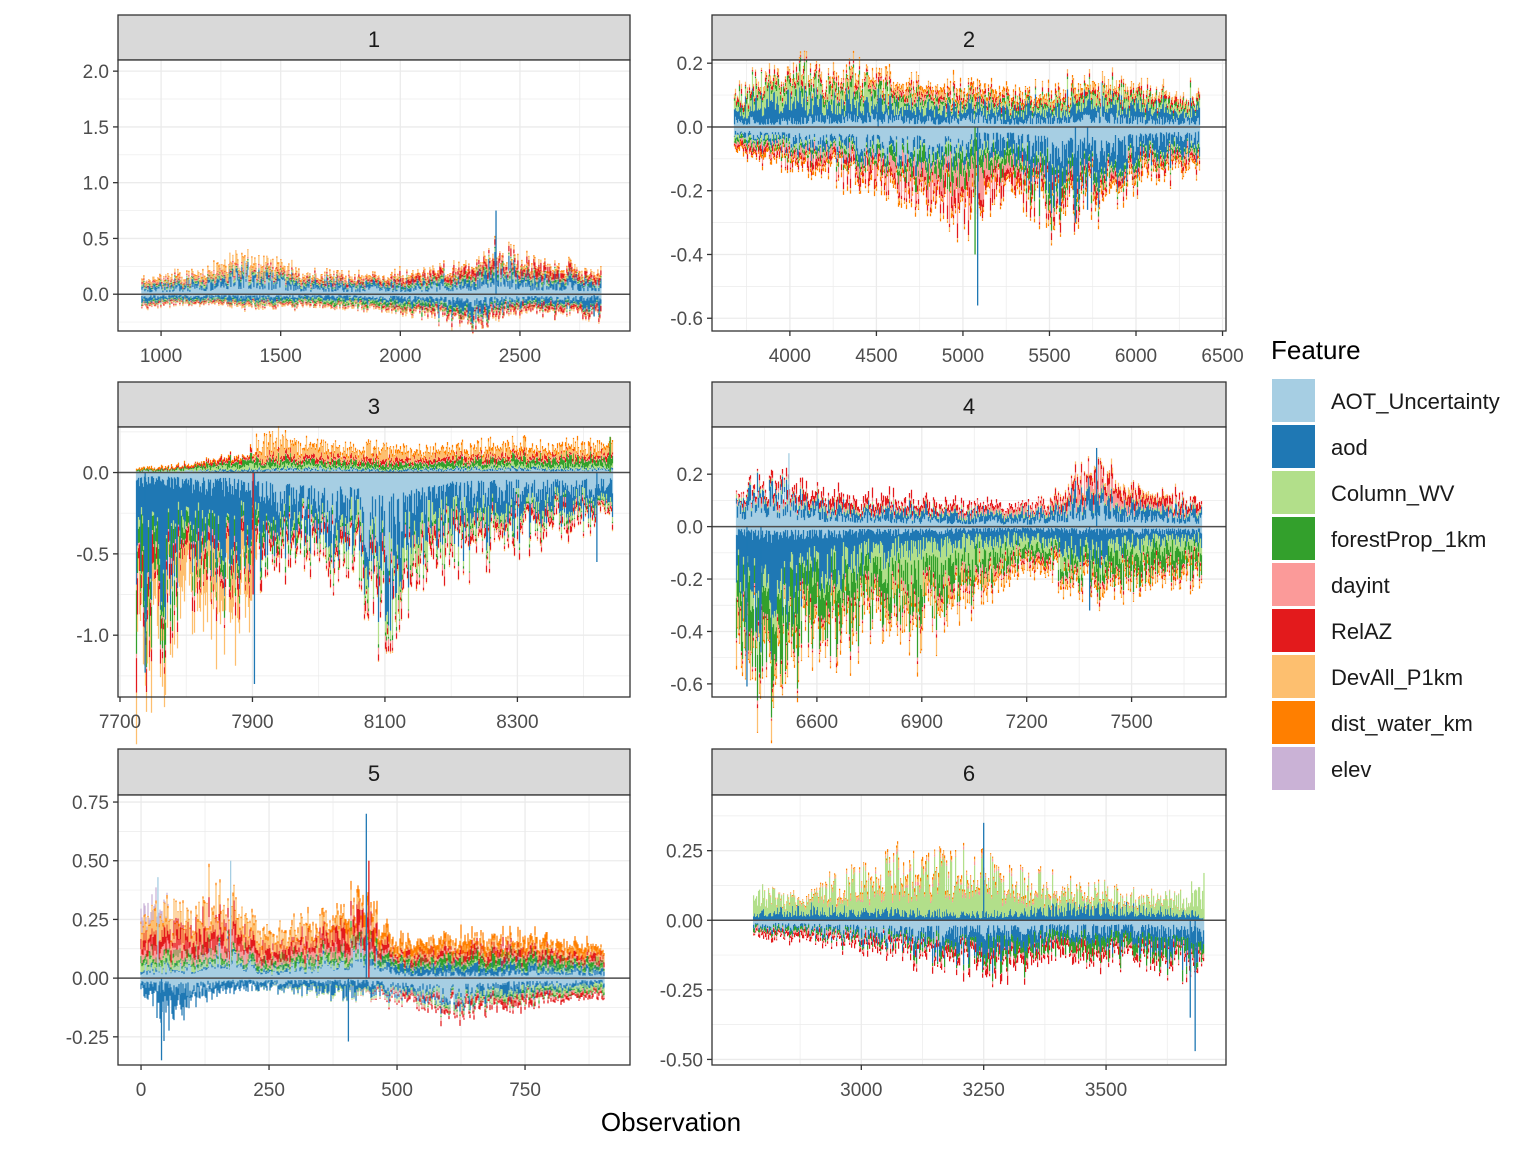  Describe the element at coordinates (252, 722) in the screenshot. I see `x-tick-label: 7900` at that location.